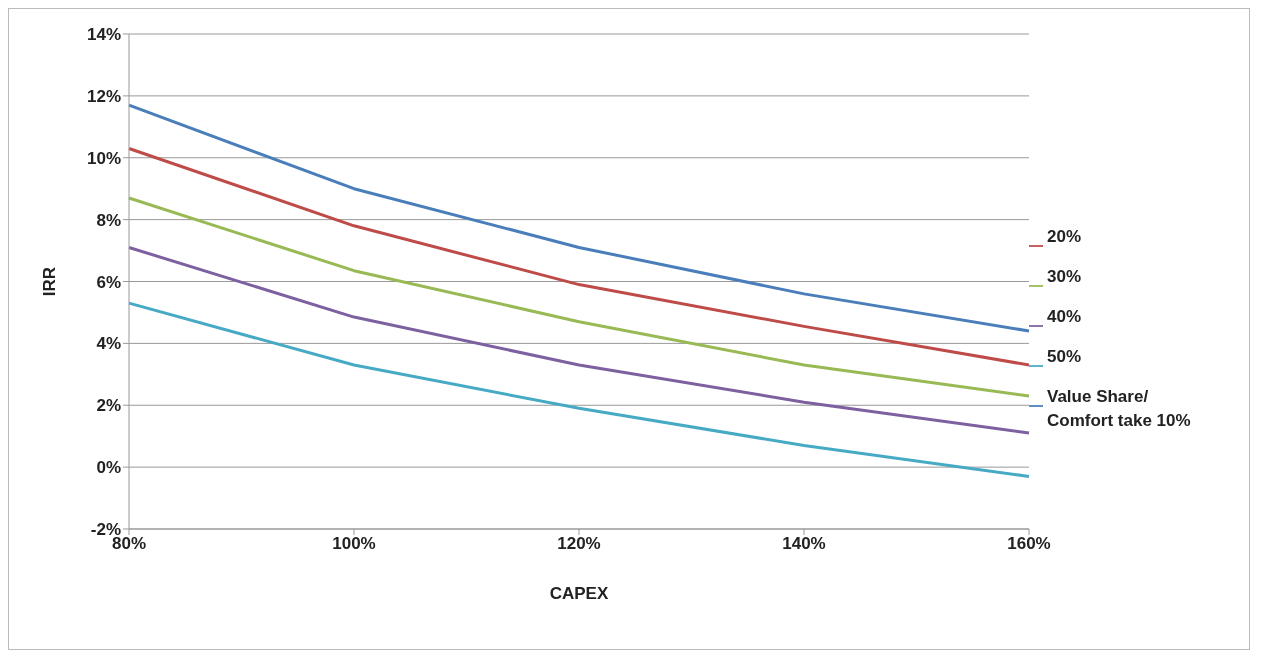 Image resolution: width=1268 pixels, height=669 pixels. I want to click on legend-label: Value Share/ Comfort take 10%, so click(1119, 409).